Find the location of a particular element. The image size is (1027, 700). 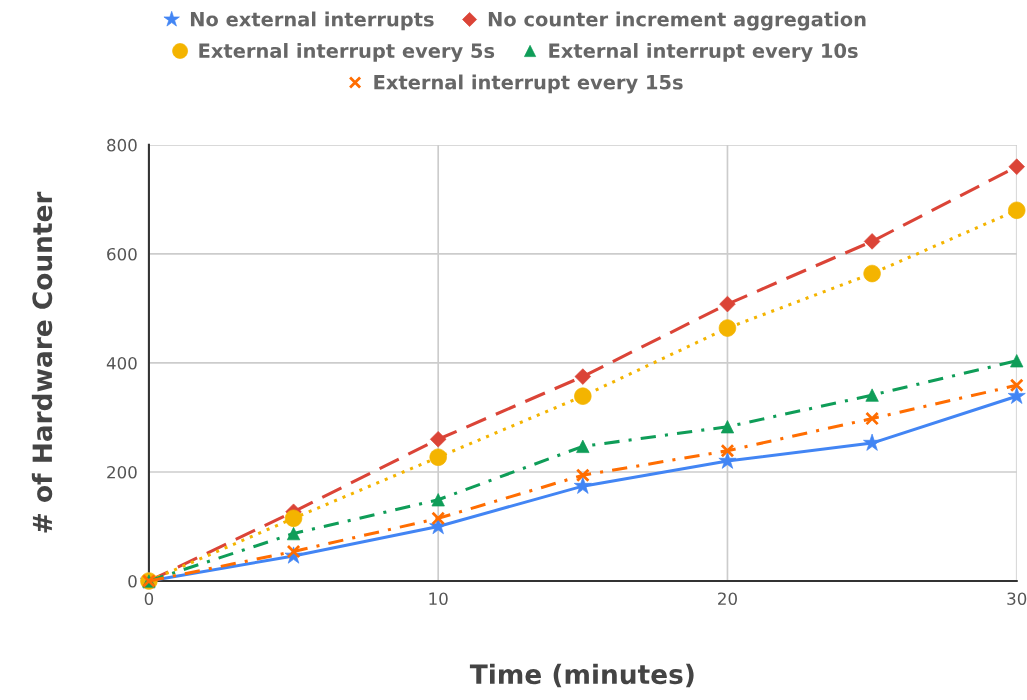

legend-label: No external interrupts is located at coordinates (312, 21).